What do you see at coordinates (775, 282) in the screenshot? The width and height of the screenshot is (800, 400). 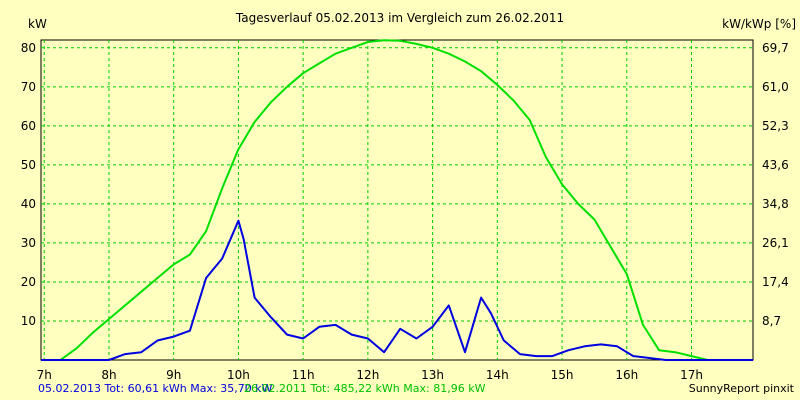 I see `y-tick-label-right: 17,4` at bounding box center [775, 282].